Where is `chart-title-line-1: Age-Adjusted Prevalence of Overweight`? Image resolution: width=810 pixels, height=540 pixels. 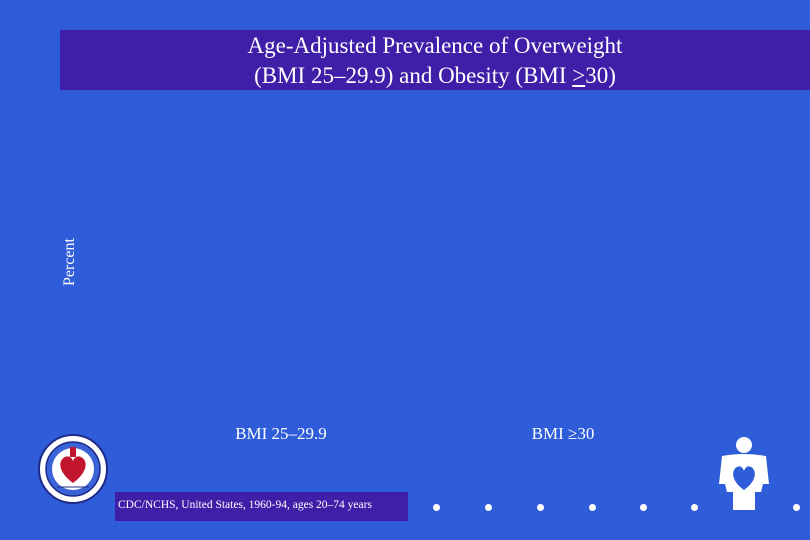 chart-title-line-1: Age-Adjusted Prevalence of Overweight is located at coordinates (435, 45).